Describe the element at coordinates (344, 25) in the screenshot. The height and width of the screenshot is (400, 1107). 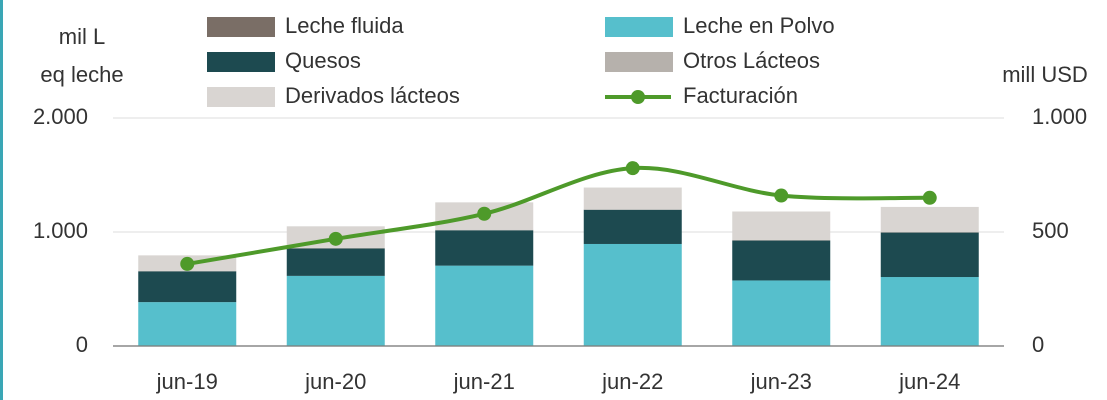
I see `legend-label: Leche fluida` at that location.